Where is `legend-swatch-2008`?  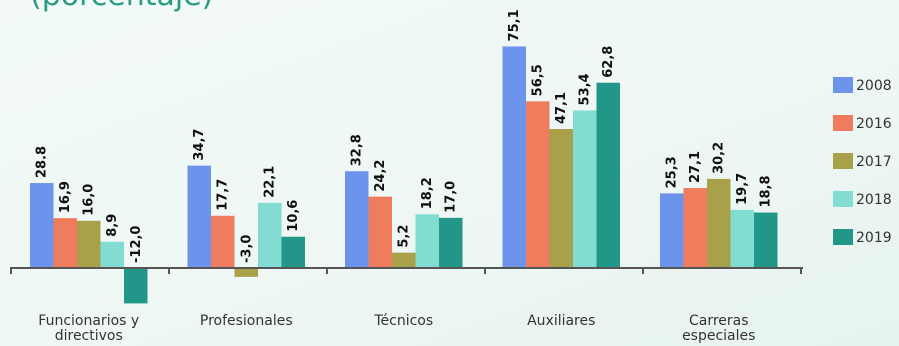 legend-swatch-2008 is located at coordinates (843, 85).